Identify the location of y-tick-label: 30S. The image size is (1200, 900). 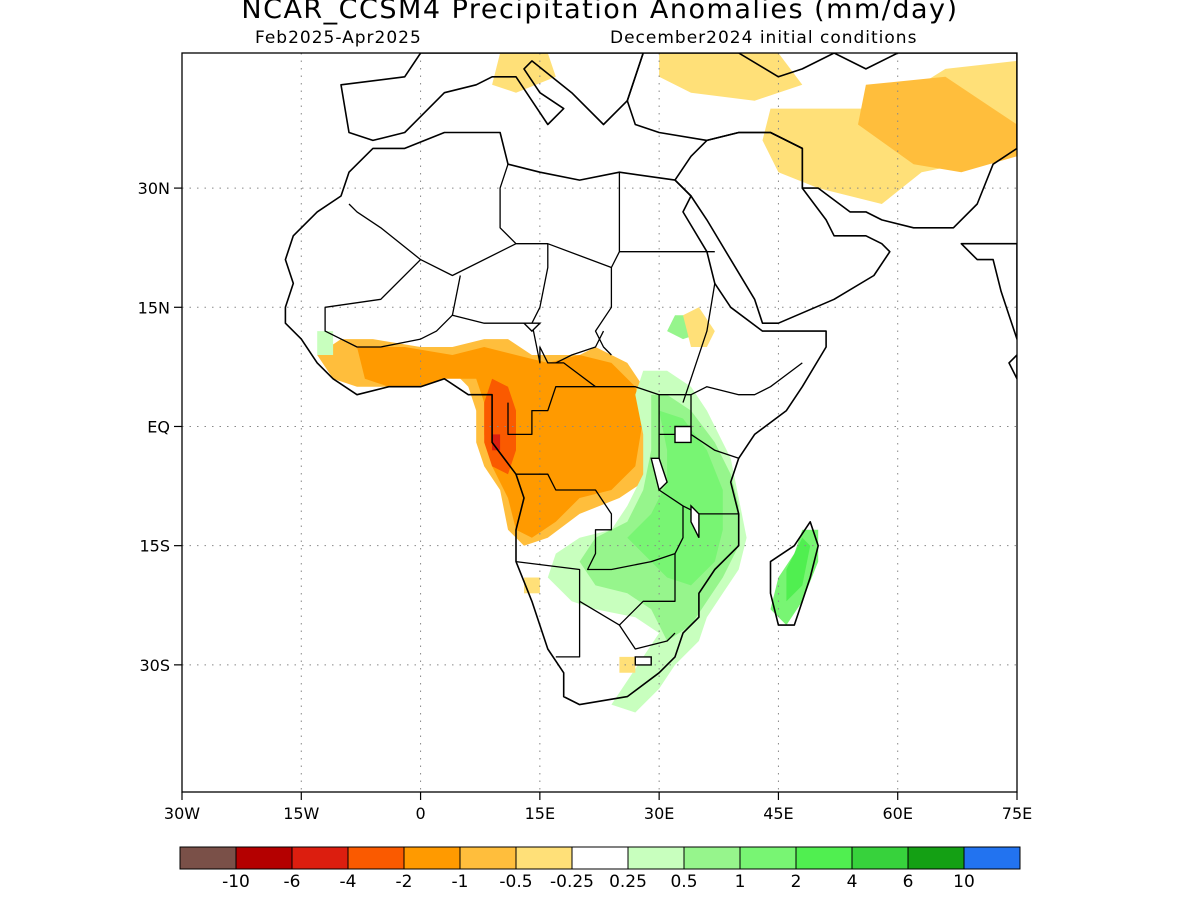
(154, 665).